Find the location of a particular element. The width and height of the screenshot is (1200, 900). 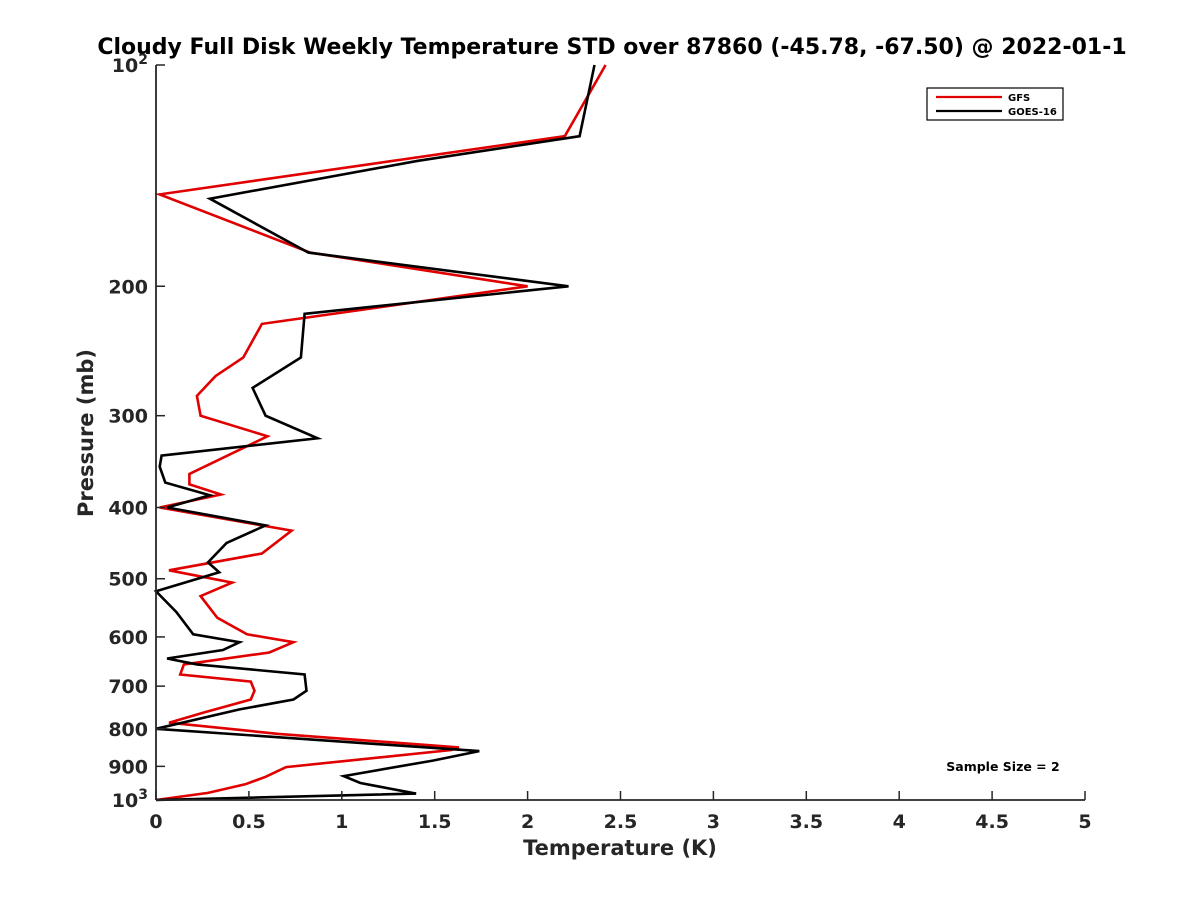

legend: GFS GOES-16 is located at coordinates (995, 104).